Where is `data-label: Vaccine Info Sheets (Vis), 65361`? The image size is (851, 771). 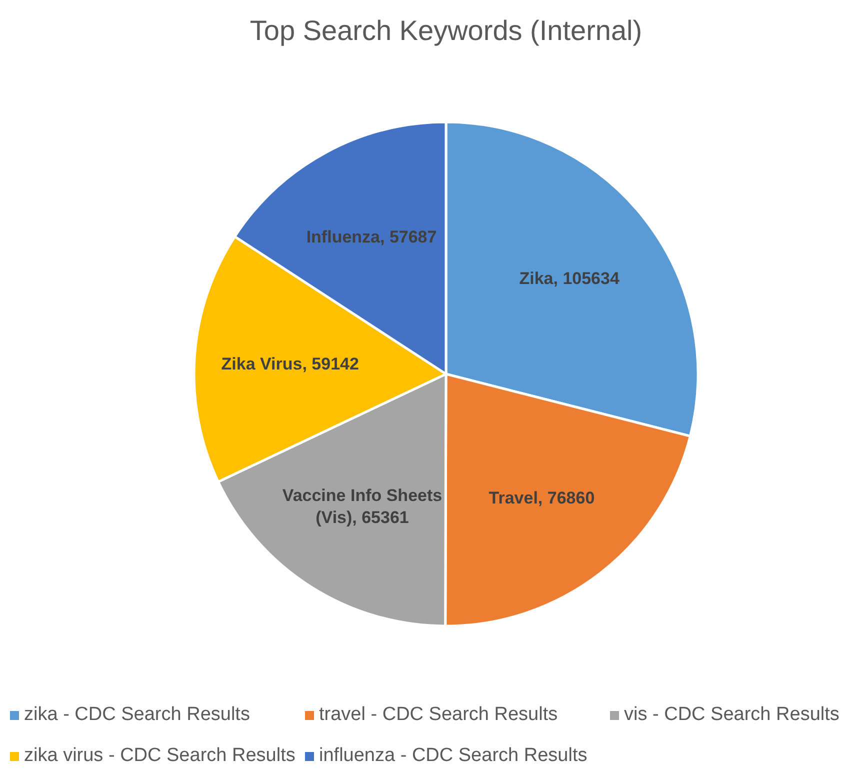 data-label: Vaccine Info Sheets (Vis), 65361 is located at coordinates (362, 506).